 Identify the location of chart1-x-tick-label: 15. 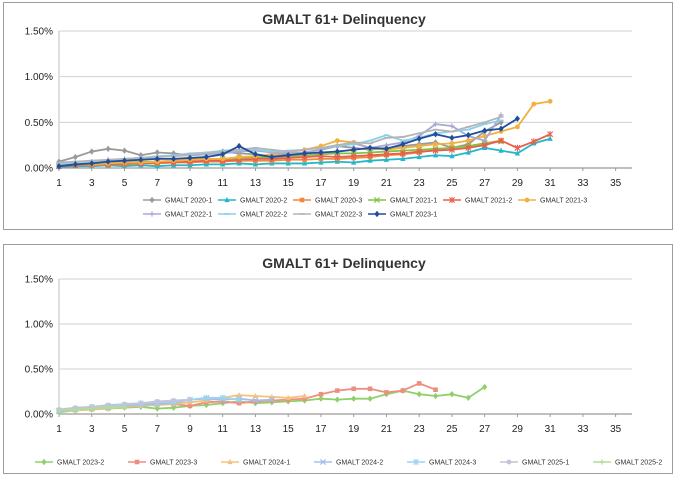
(289, 429).